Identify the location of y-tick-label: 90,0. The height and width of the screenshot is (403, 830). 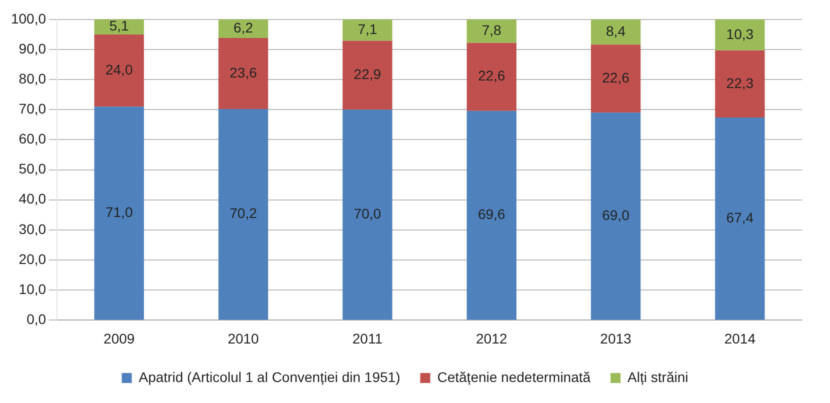
(32, 48).